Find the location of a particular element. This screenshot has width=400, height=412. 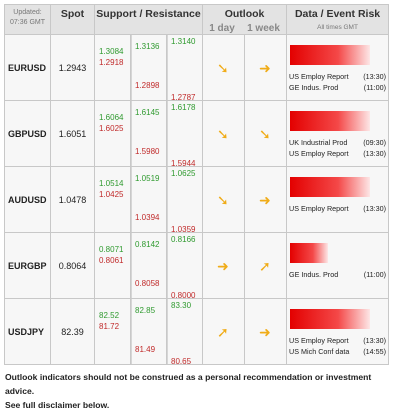

levels-column-3: 1.6178 1.5944 is located at coordinates (184, 134).